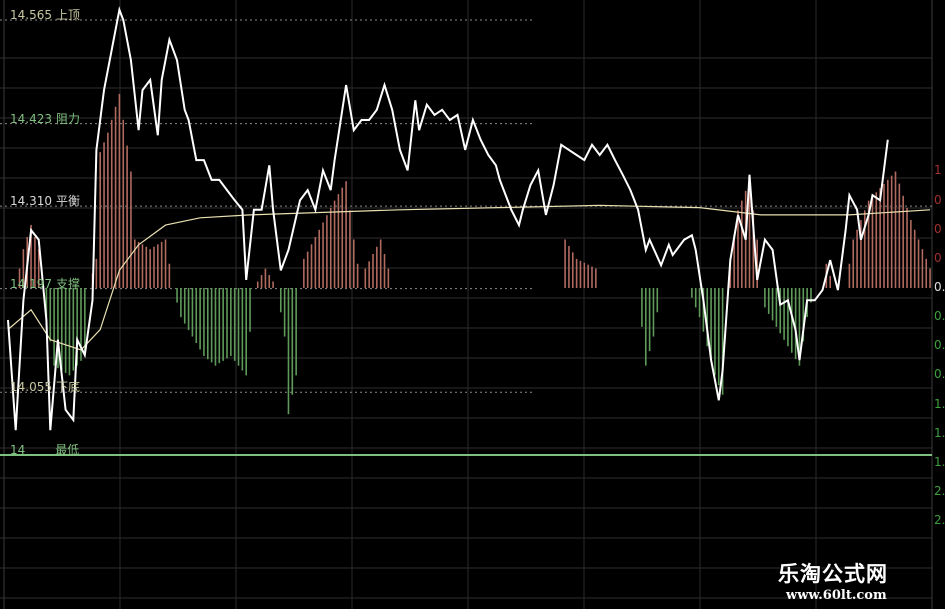 The height and width of the screenshot is (609, 945). I want to click on level-name: 上顶, so click(68, 15).